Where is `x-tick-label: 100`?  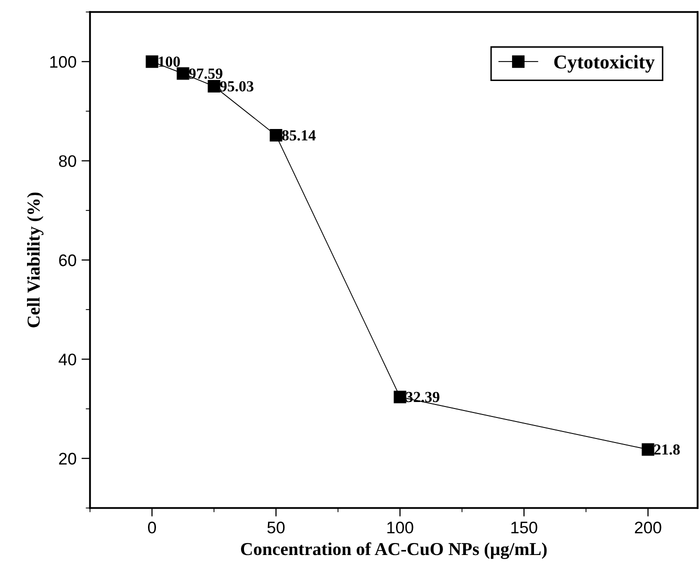 x-tick-label: 100 is located at coordinates (400, 528).